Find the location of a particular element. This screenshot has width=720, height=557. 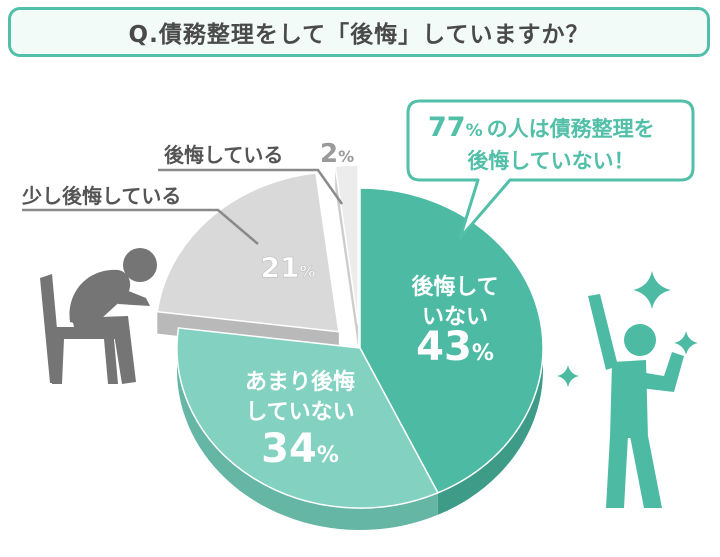

callout-number: 77% の人は債務整理を is located at coordinates (541, 127).